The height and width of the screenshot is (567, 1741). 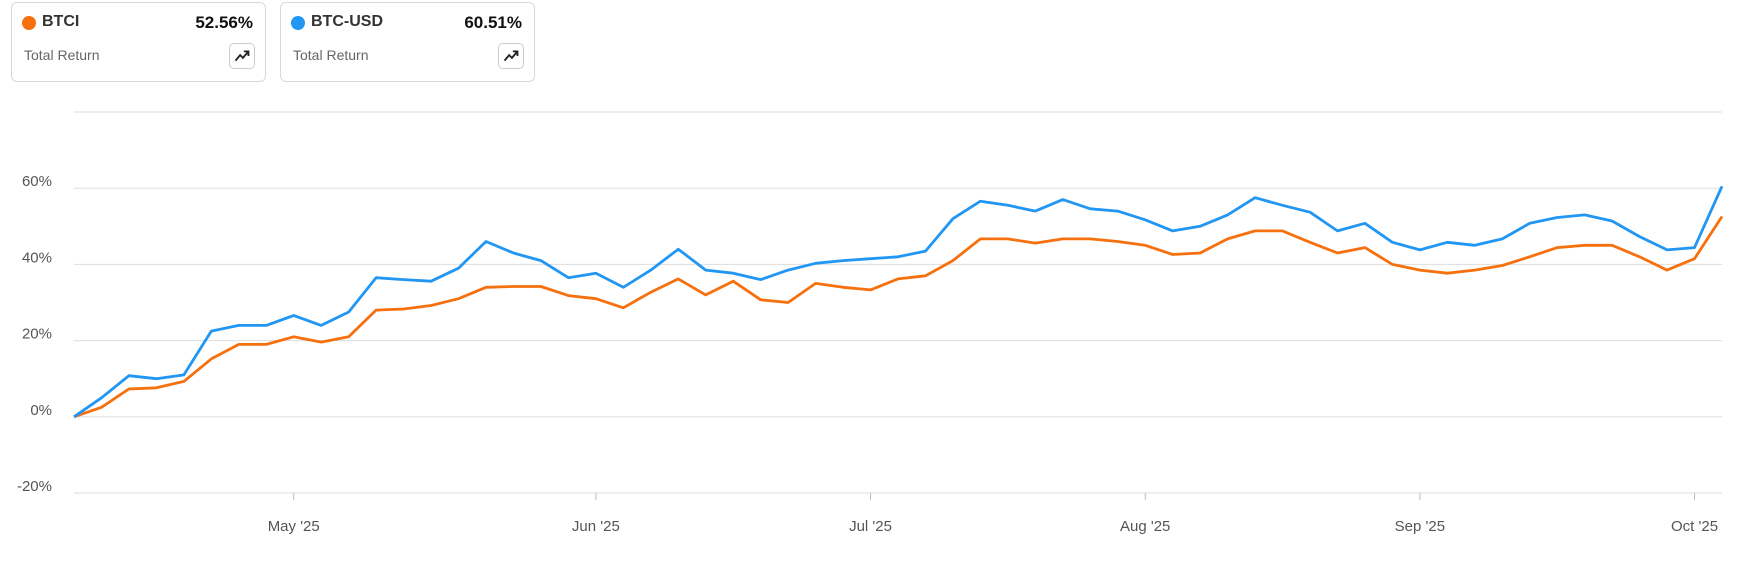 What do you see at coordinates (34, 486) in the screenshot?
I see `y-tick-label: -20%` at bounding box center [34, 486].